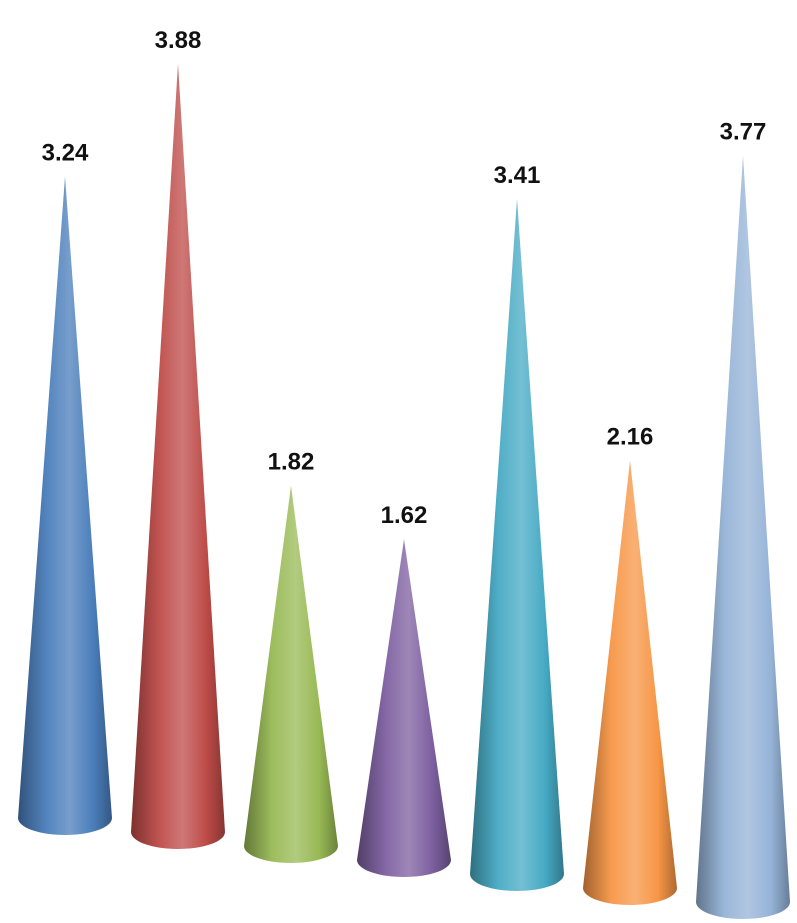 The height and width of the screenshot is (923, 797). What do you see at coordinates (291, 462) in the screenshot?
I see `data-label-3: 1.82` at bounding box center [291, 462].